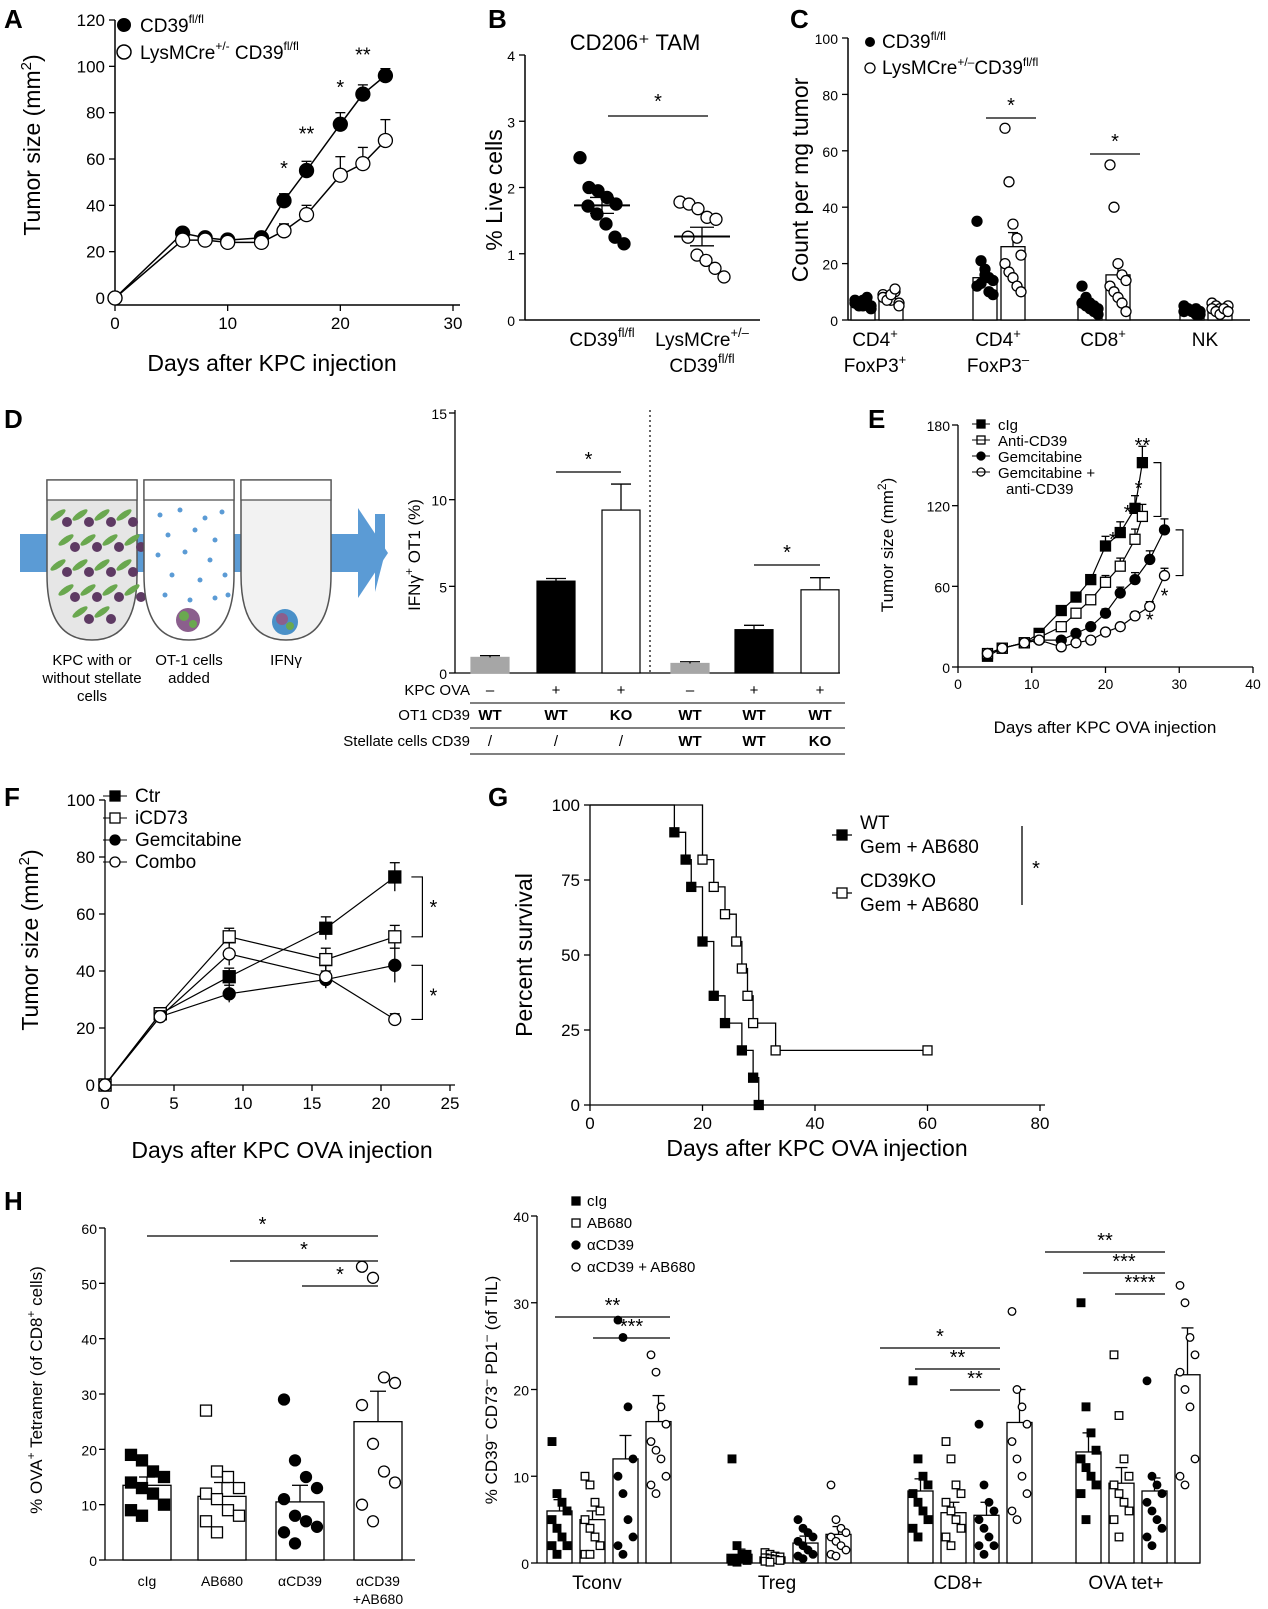 Image resolution: width=1268 pixels, height=1609 pixels. What do you see at coordinates (378, 1599) in the screenshot?
I see `x-tick-label: +AB680` at bounding box center [378, 1599].